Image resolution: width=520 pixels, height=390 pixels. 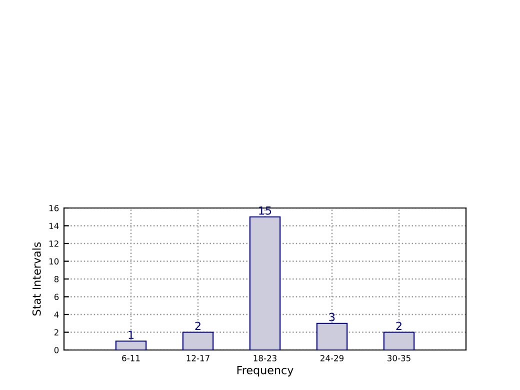 What do you see at coordinates (265, 371) in the screenshot?
I see `x-axis-title: Frequency` at bounding box center [265, 371].